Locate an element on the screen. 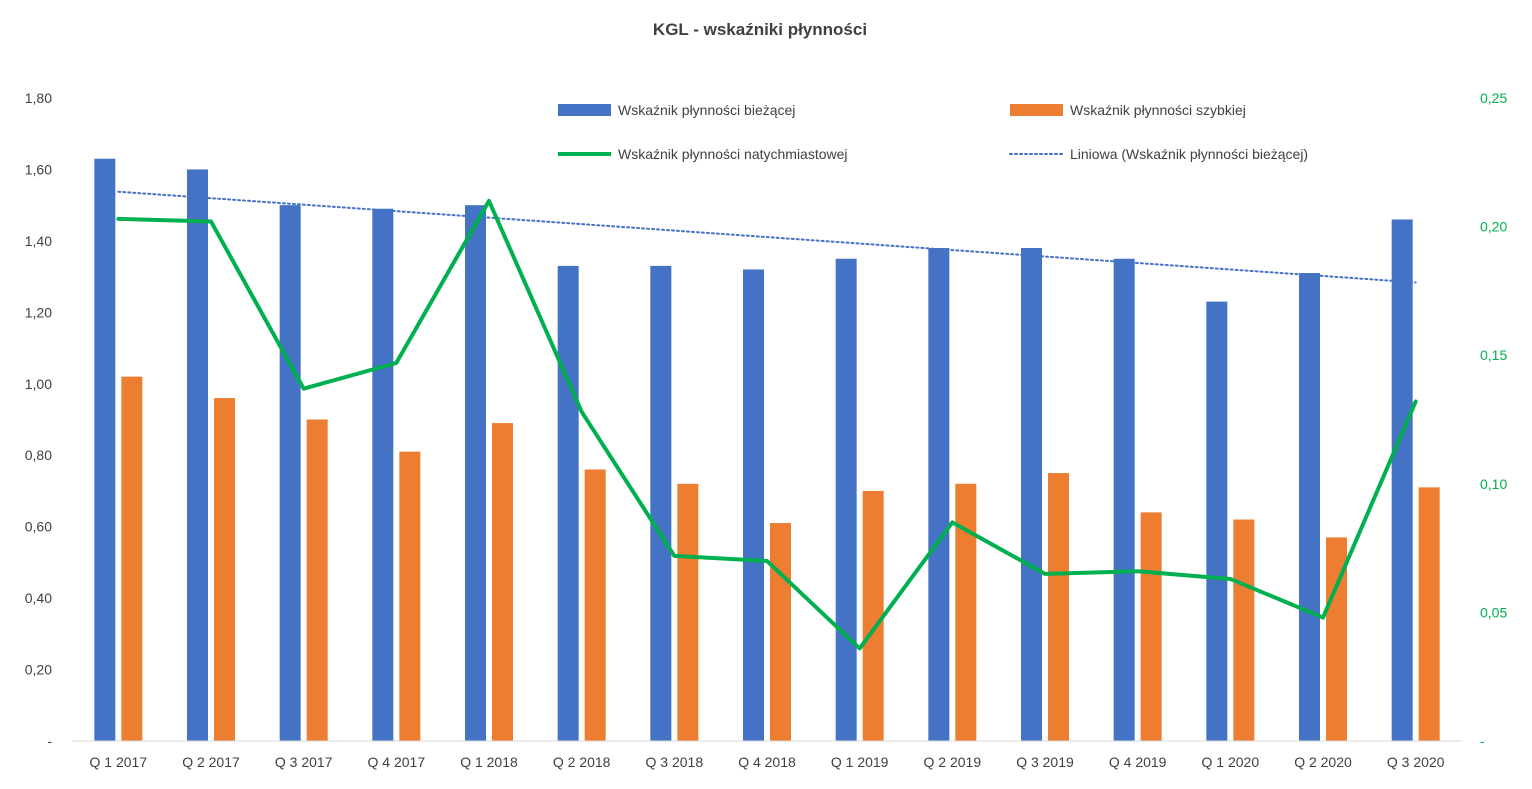 Image resolution: width=1532 pixels, height=789 pixels. left-tick-label: 1,80 is located at coordinates (38, 98).